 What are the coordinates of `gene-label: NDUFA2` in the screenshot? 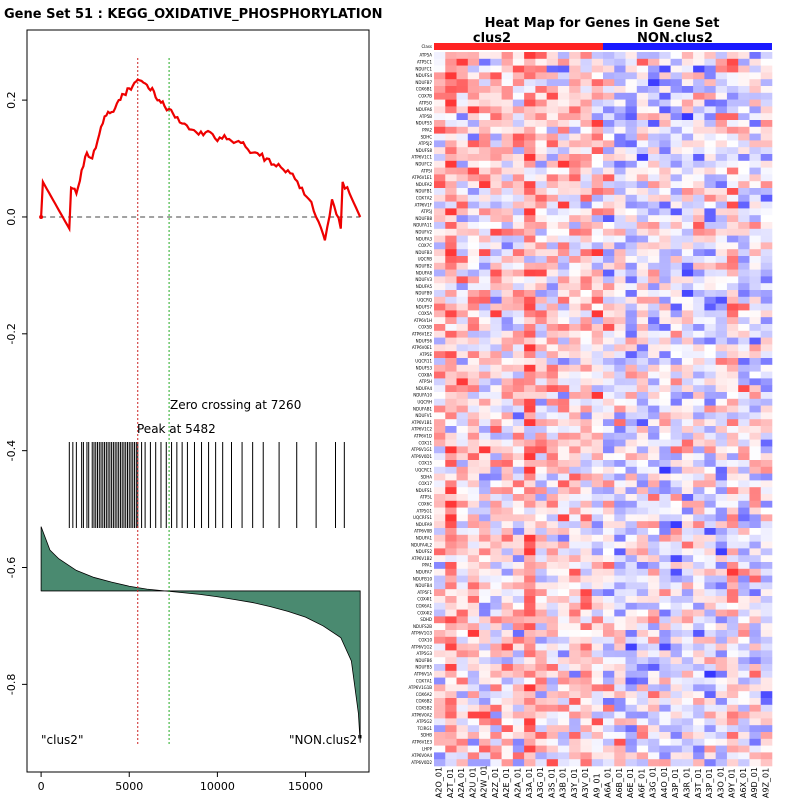 It's located at (424, 184).